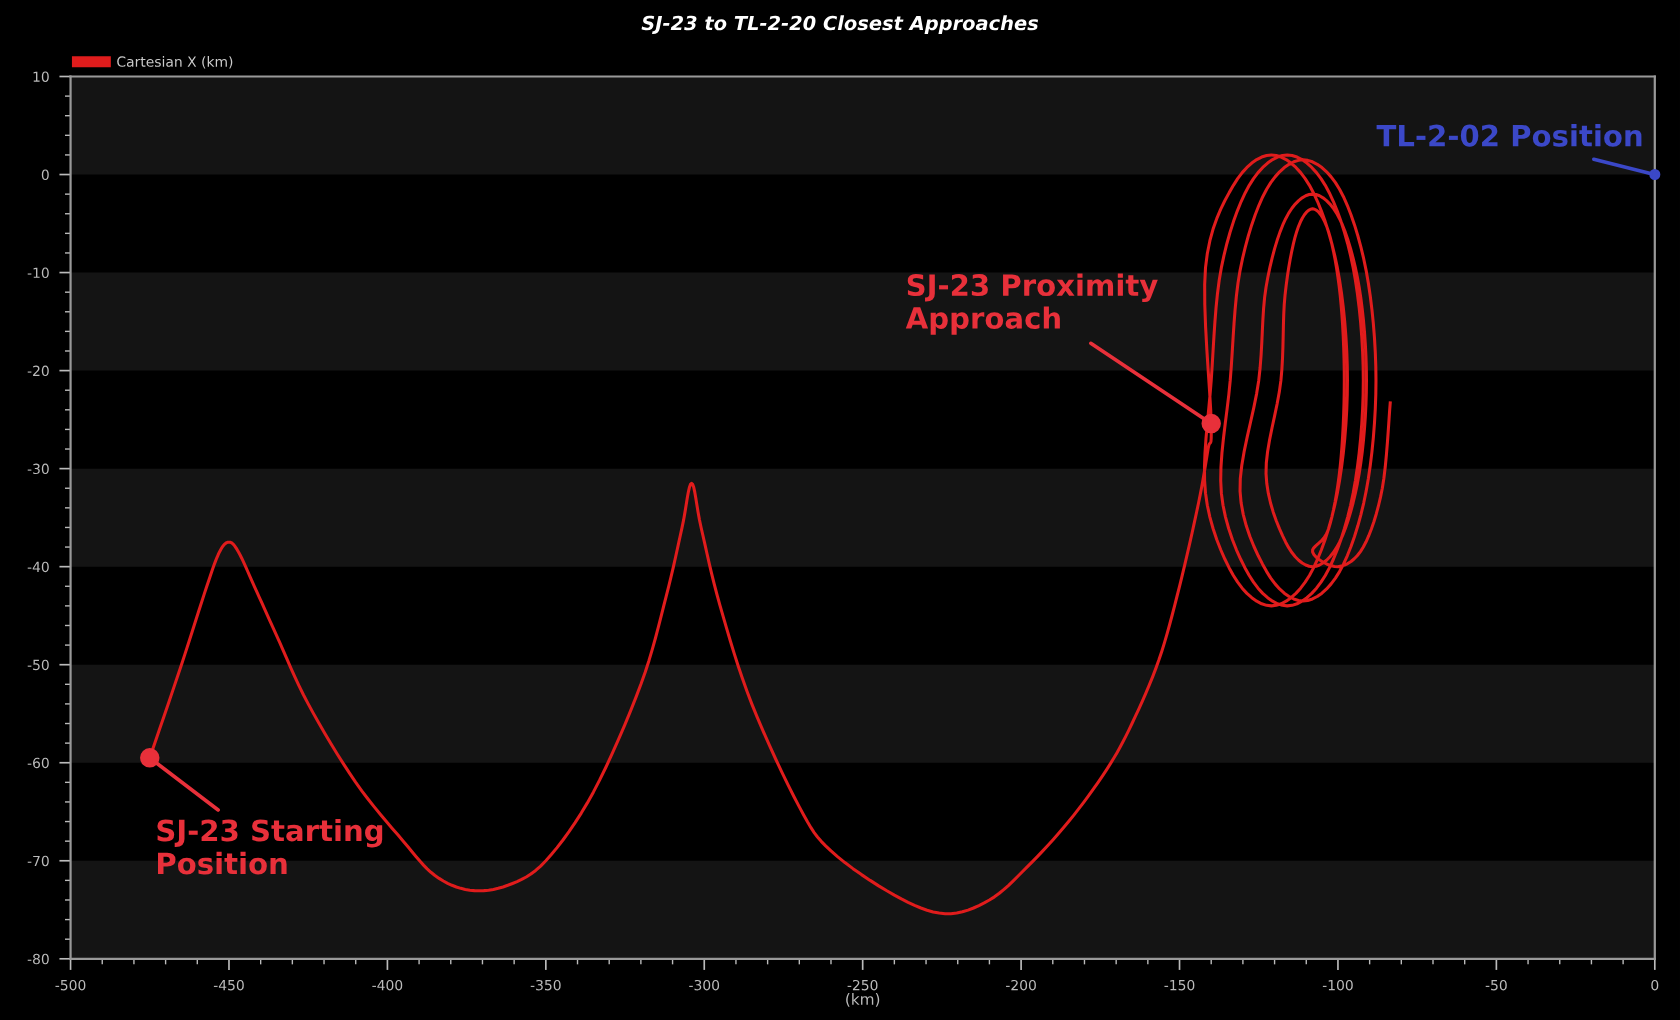 This screenshot has width=1680, height=1020. What do you see at coordinates (270, 846) in the screenshot?
I see `annotation: SJ-23 Starting Position` at bounding box center [270, 846].